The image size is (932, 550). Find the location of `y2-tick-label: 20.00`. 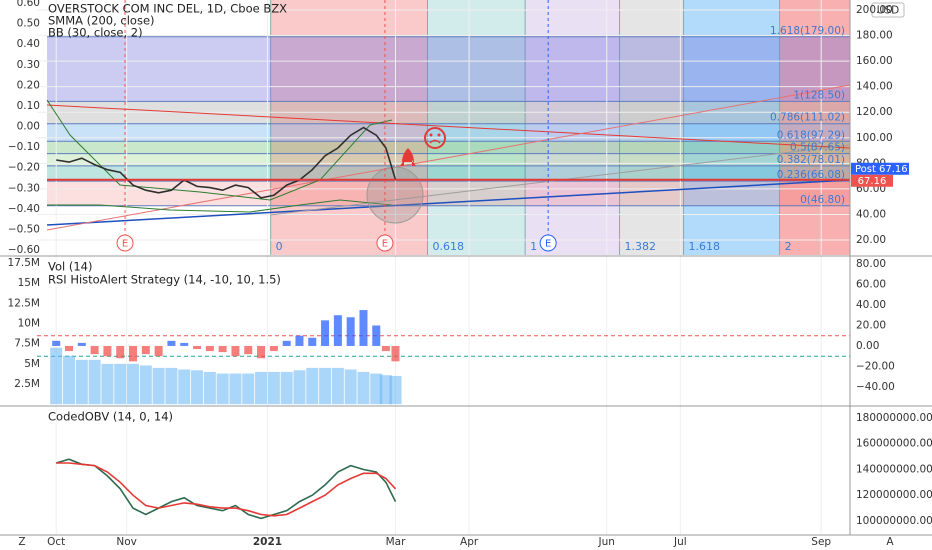

y2-tick-label: 20.00 is located at coordinates (871, 325).